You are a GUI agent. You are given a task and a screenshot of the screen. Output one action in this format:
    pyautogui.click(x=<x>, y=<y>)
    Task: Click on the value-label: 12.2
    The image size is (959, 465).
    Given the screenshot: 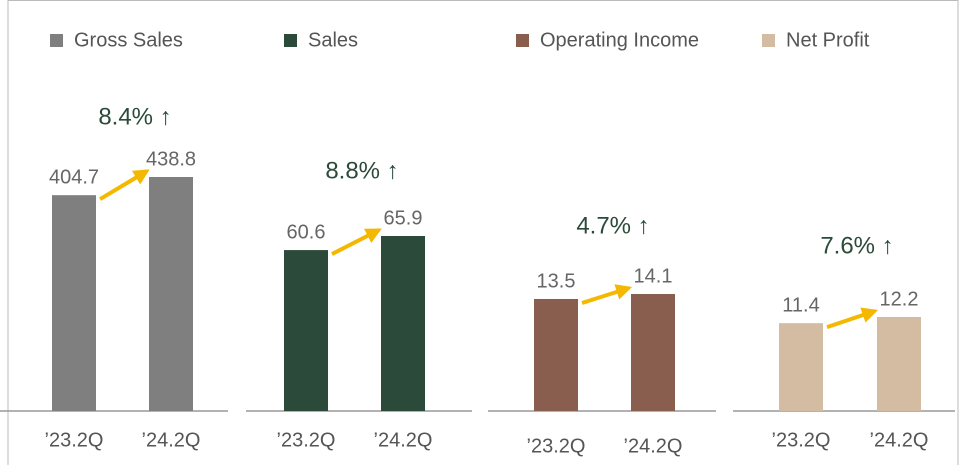 What is the action you would take?
    pyautogui.click(x=899, y=299)
    